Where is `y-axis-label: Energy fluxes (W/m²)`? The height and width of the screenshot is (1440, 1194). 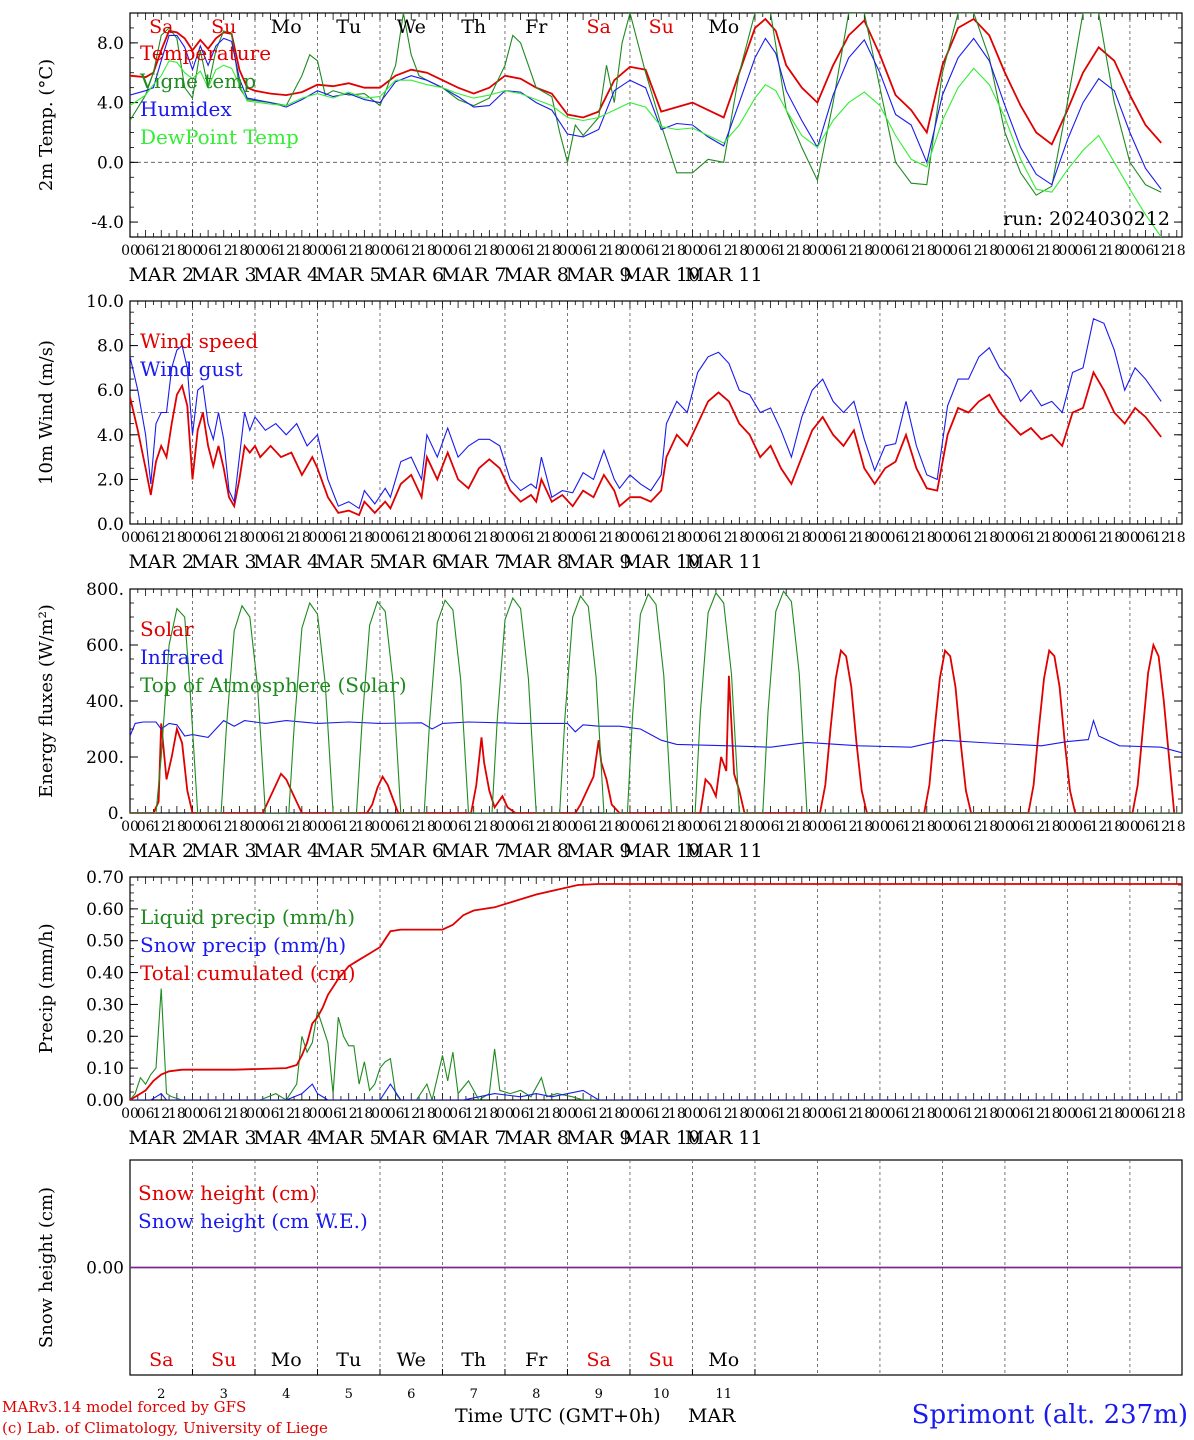
y-axis-label: Energy fluxes (W/m²) is located at coordinates (46, 701).